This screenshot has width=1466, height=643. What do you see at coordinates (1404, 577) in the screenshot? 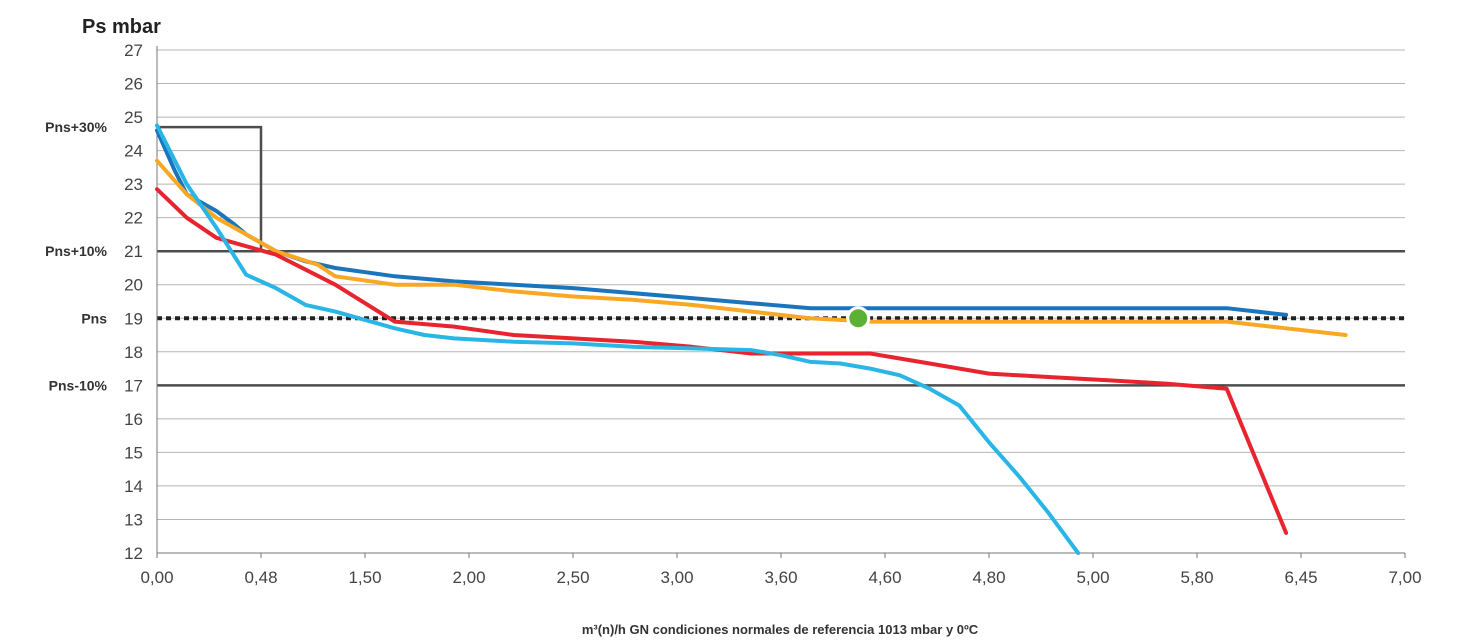
I see `x-tick-label: 7,00` at bounding box center [1404, 577].